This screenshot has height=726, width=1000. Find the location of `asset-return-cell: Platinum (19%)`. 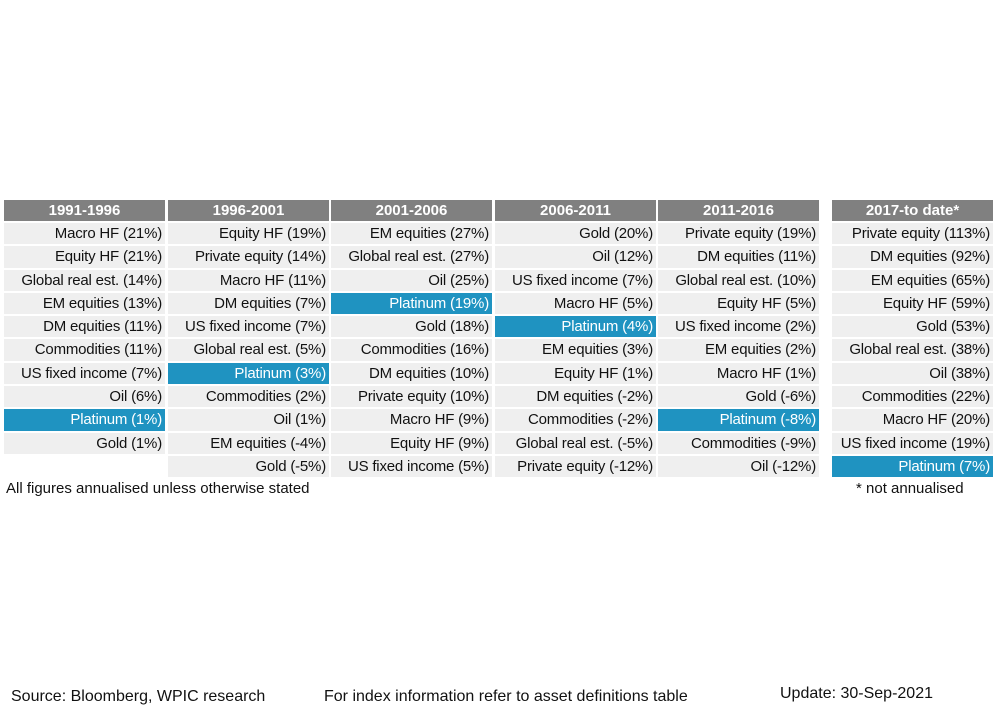

asset-return-cell: Platinum (19%) is located at coordinates (411, 303).